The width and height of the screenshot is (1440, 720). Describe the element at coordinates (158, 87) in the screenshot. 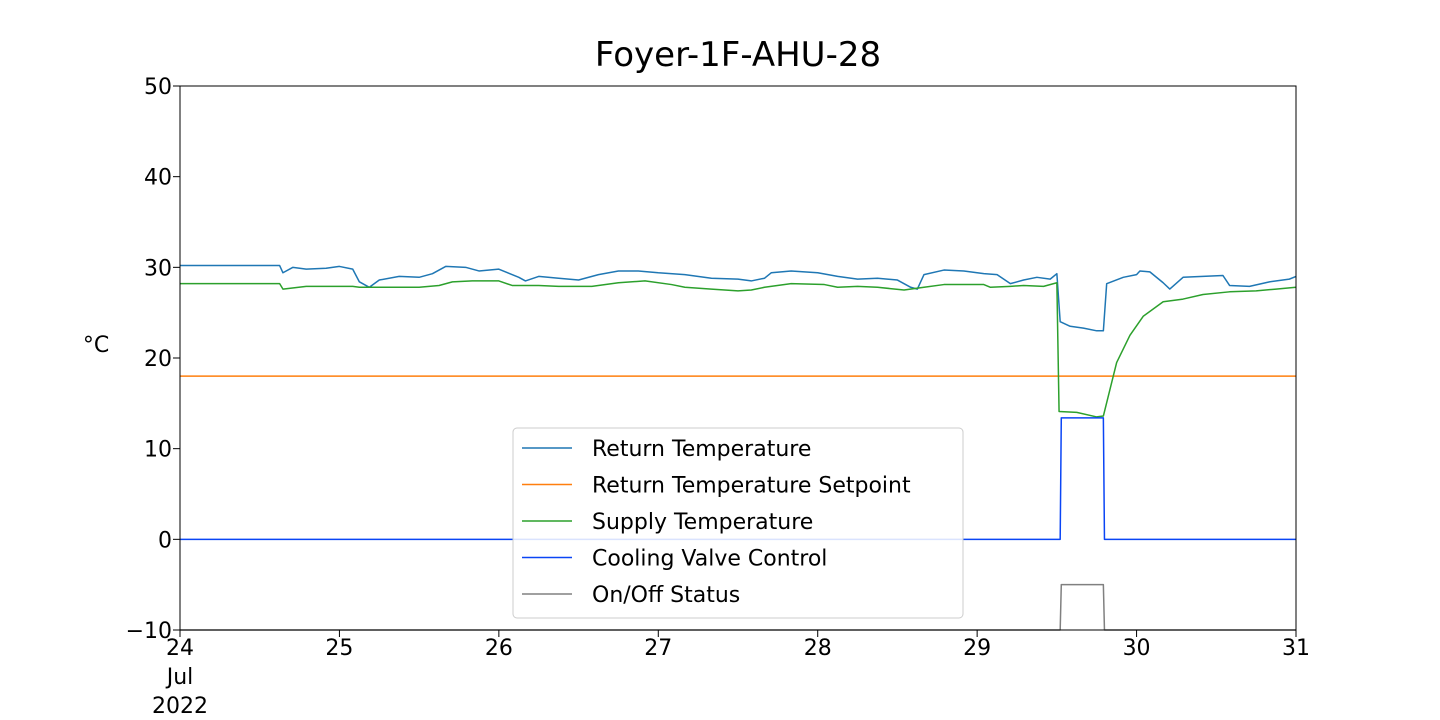

I see `y-tick-label: 50` at that location.